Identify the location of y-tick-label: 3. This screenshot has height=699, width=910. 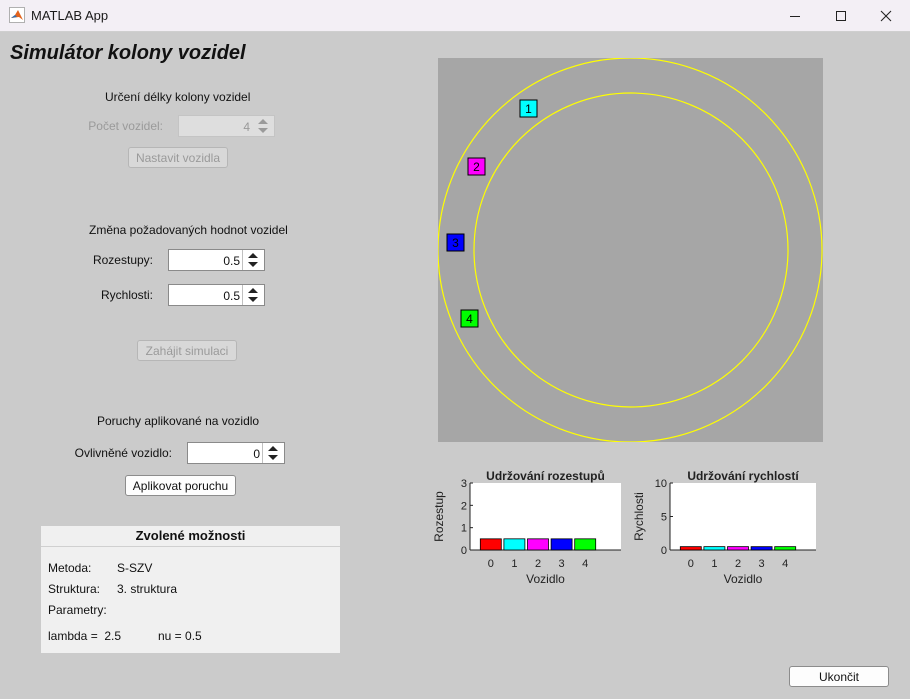
(464, 484).